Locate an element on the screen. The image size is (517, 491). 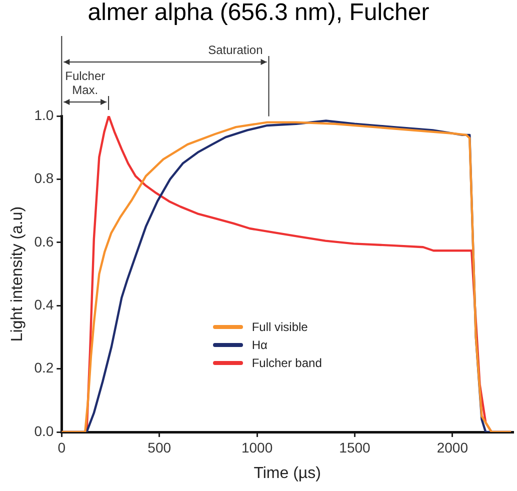
x-tick-label: 0 is located at coordinates (62, 447).